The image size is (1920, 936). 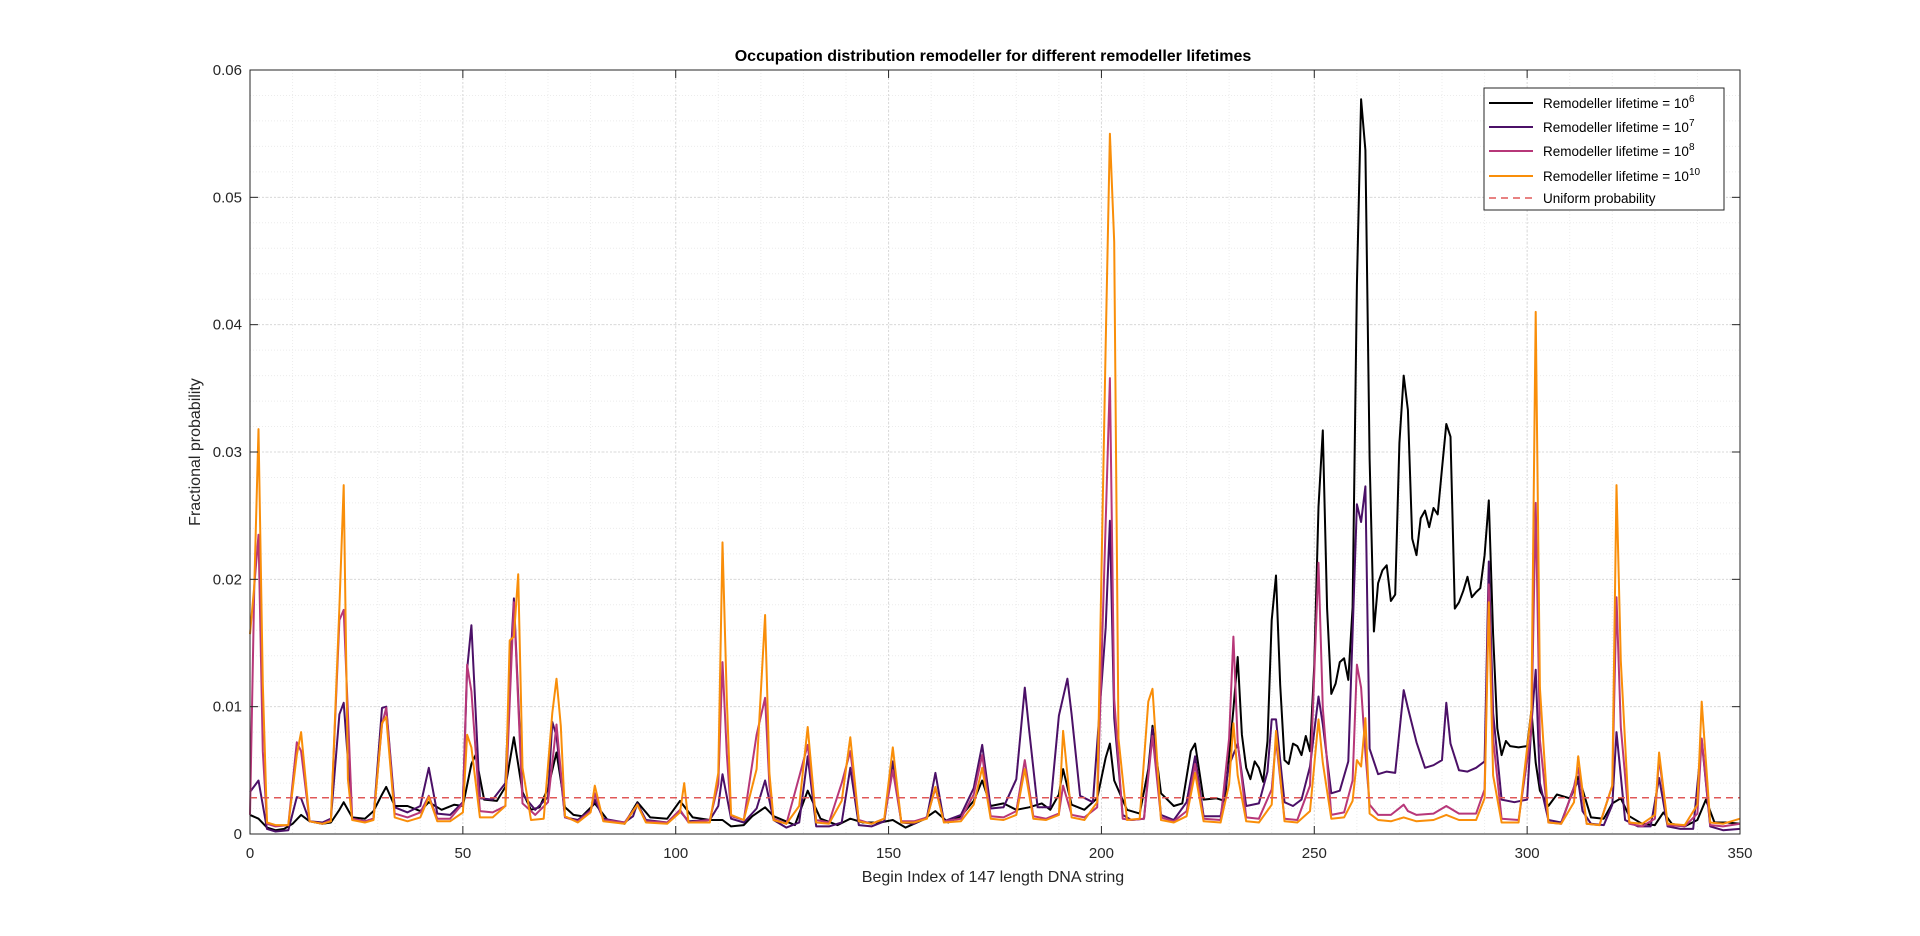 I want to click on legend-entry-3: Remodeller lifetime = 108, so click(x=1592, y=150).